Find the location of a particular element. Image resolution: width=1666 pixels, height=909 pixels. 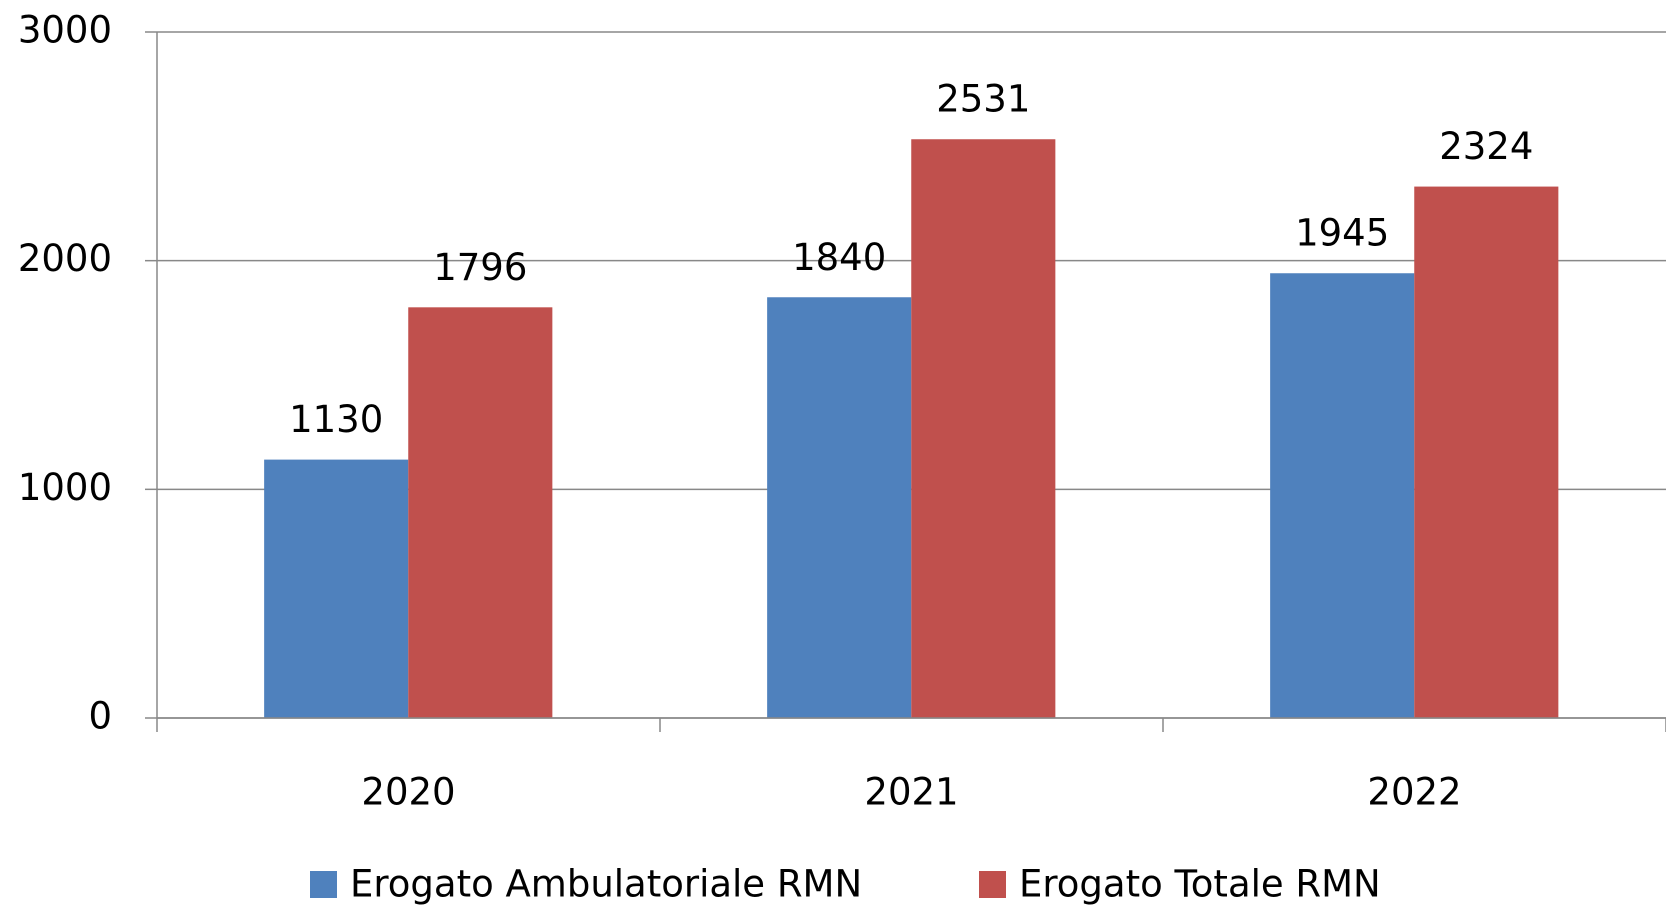

y-tick-label: 2000 is located at coordinates (65, 258).